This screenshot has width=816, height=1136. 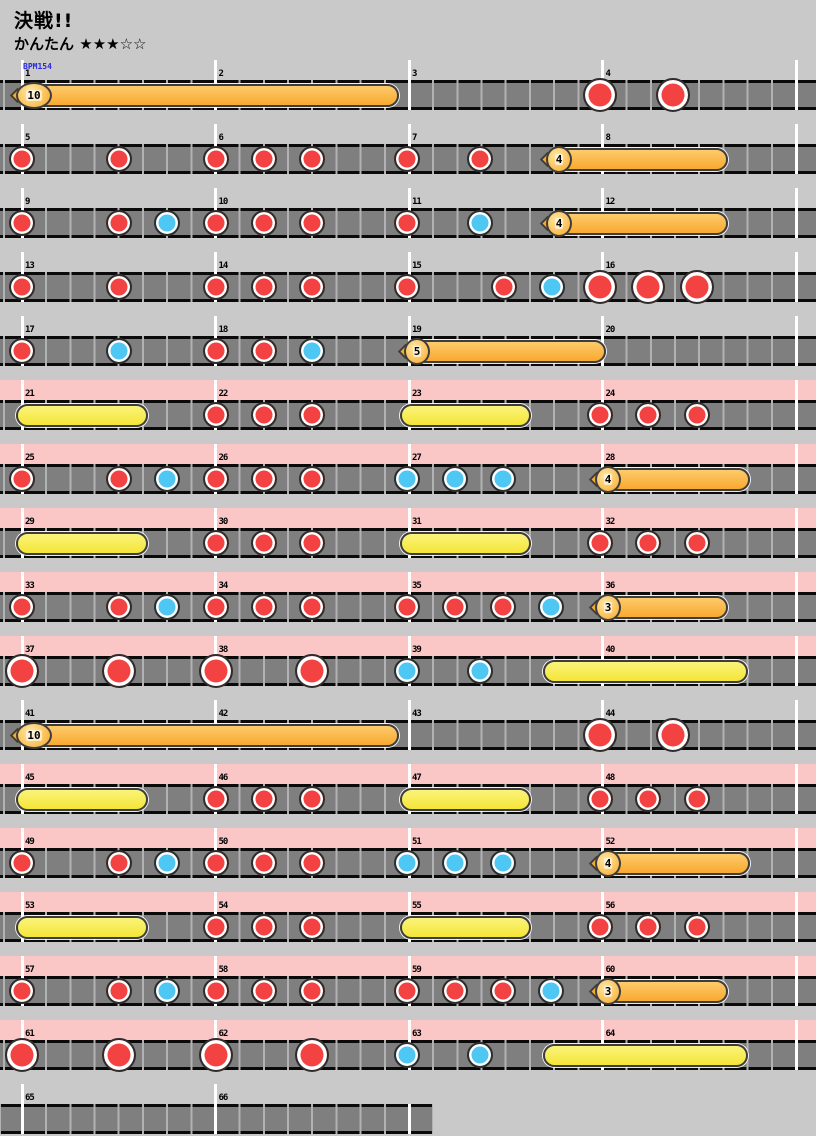 I want to click on measure-number: 9, so click(x=28, y=202).